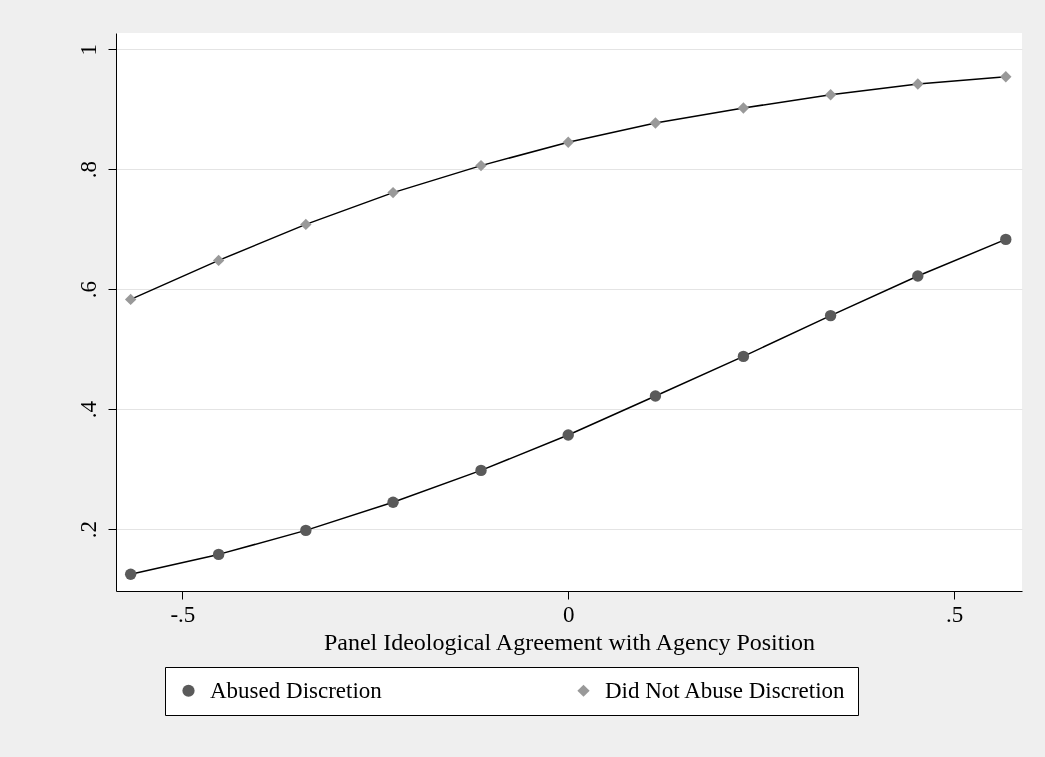  Describe the element at coordinates (88, 49) in the screenshot. I see `y-tick-label: 1` at that location.